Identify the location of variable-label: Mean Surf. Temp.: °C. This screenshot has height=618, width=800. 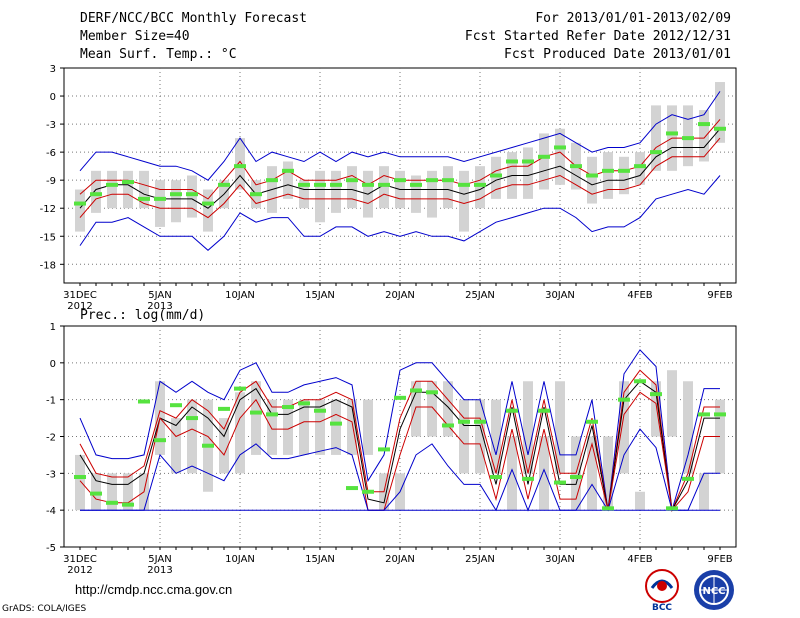
(158, 54).